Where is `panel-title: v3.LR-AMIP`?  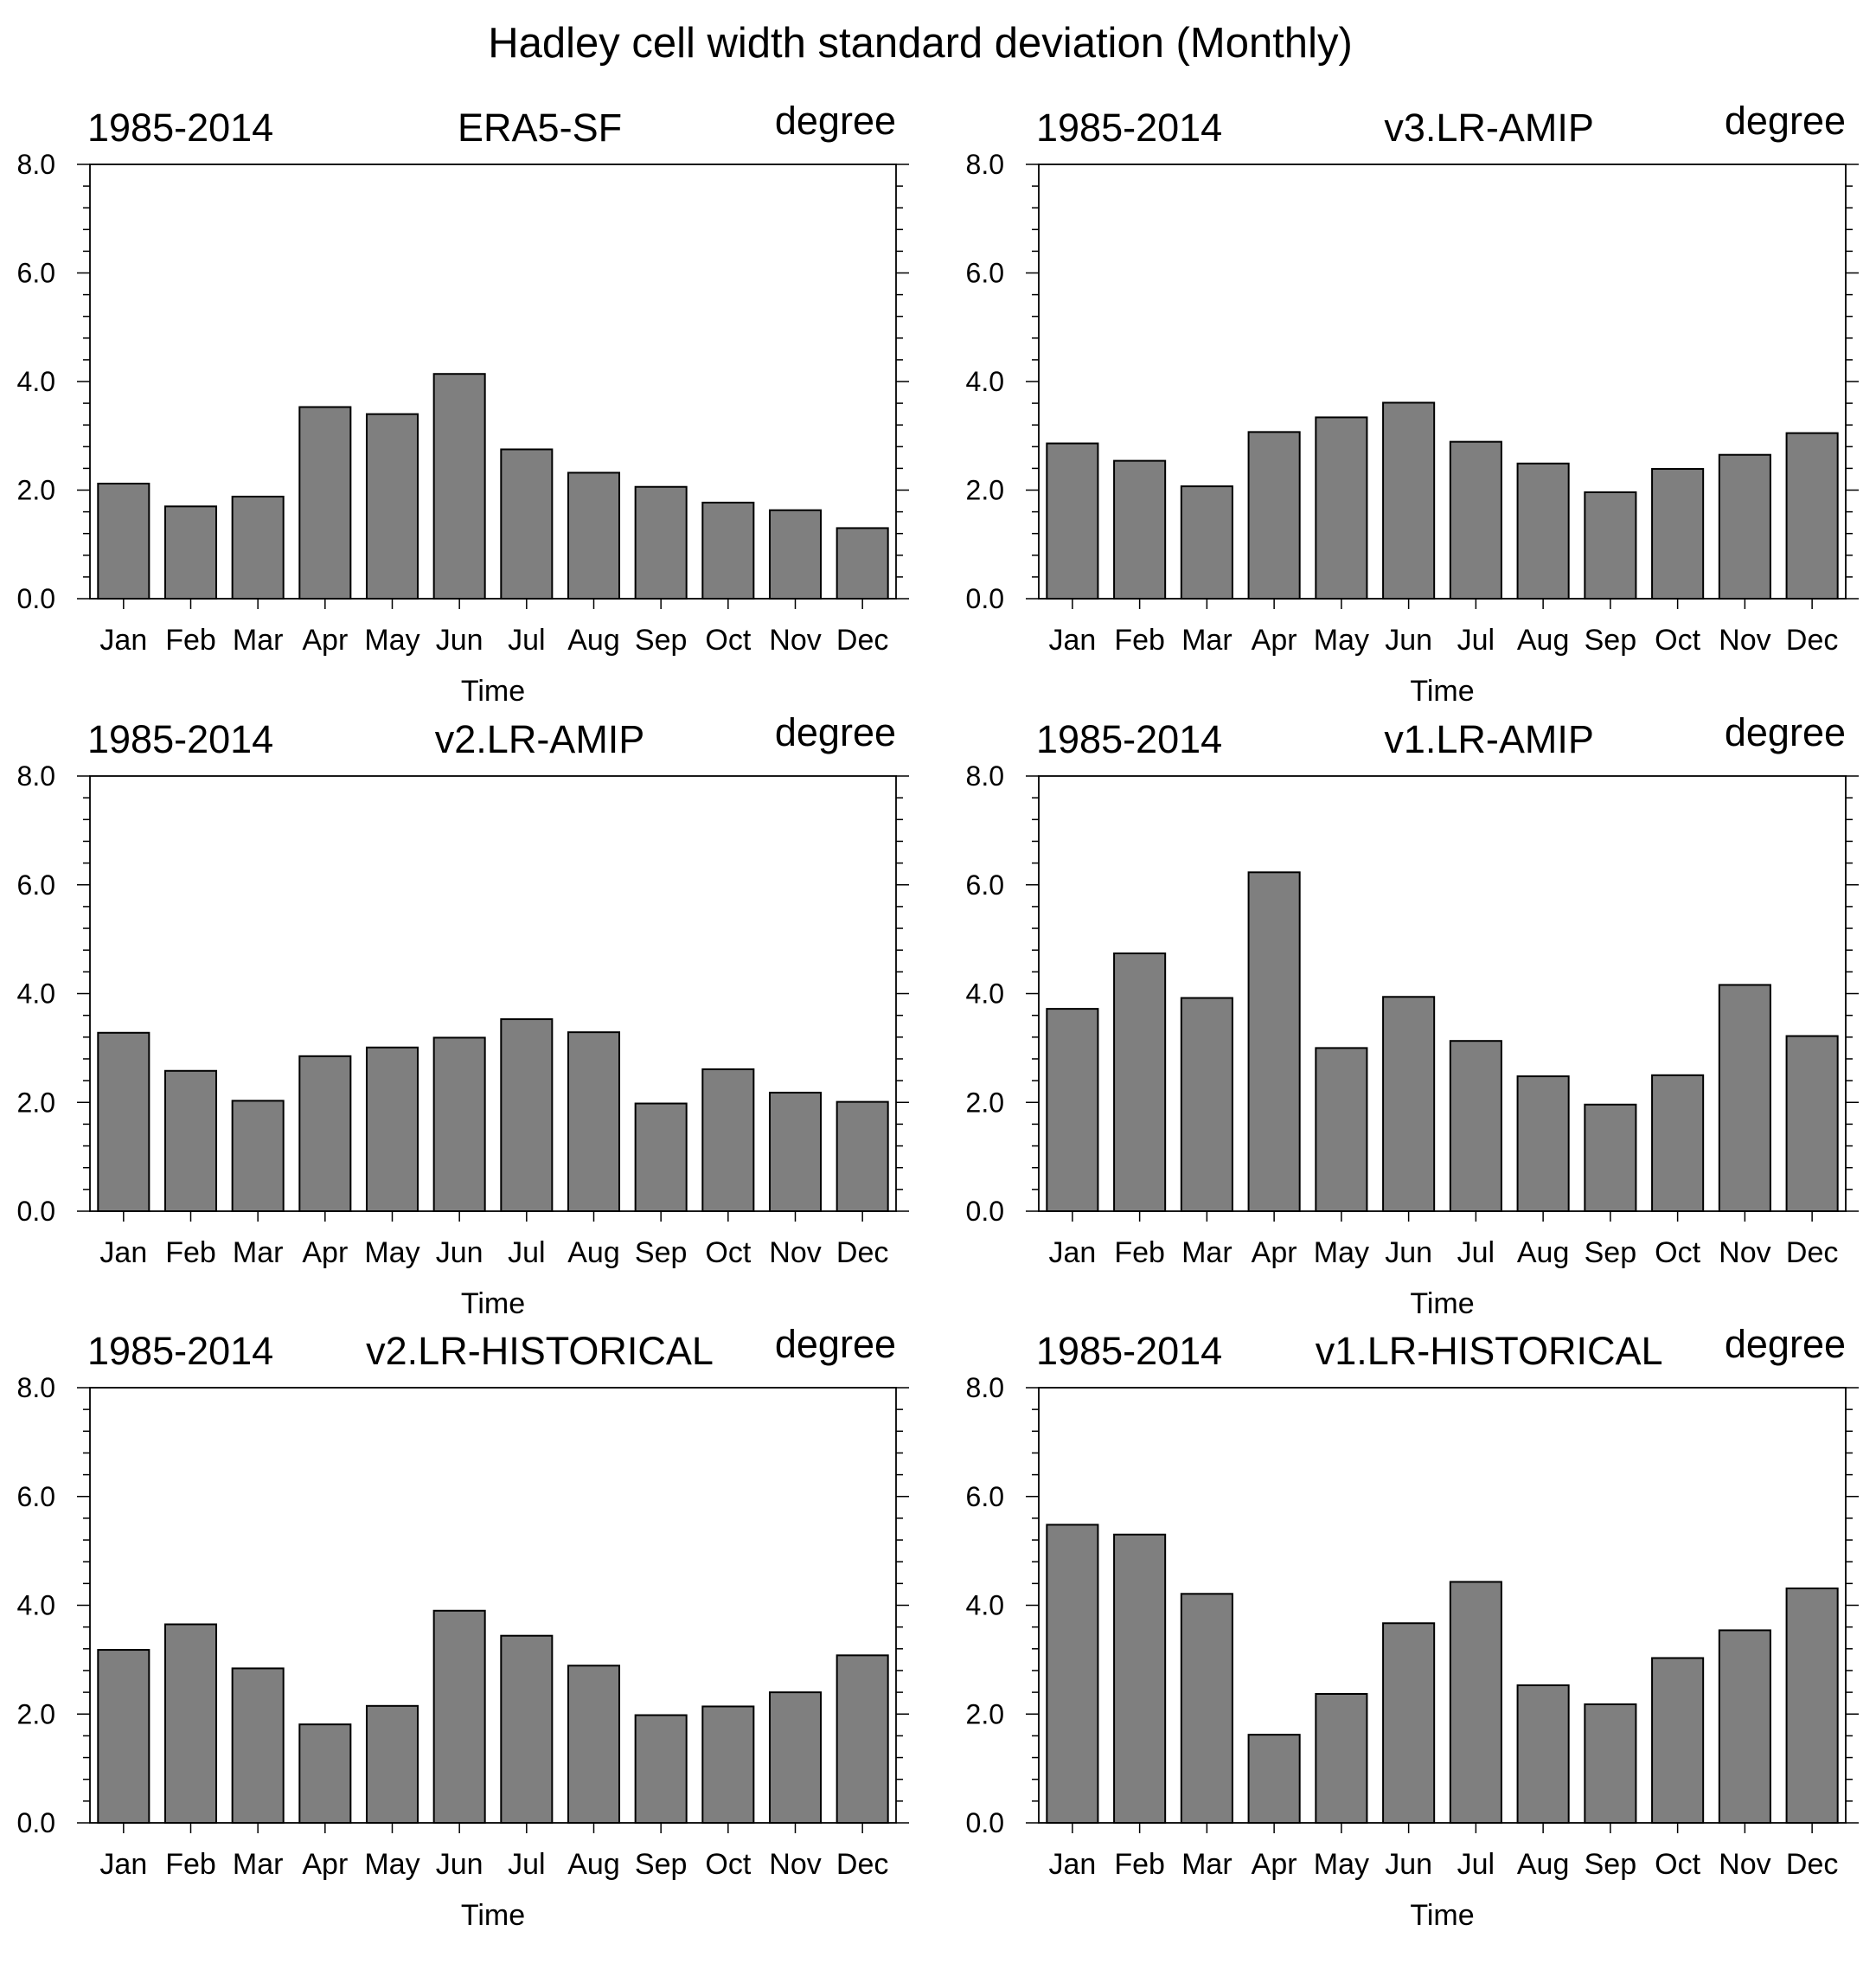
panel-title: v3.LR-AMIP is located at coordinates (1489, 128).